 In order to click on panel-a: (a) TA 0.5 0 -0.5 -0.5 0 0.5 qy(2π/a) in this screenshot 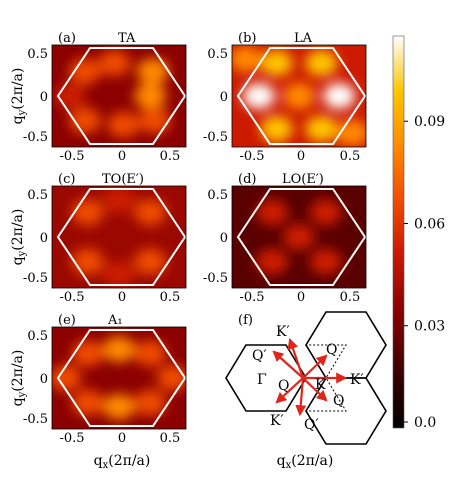, I will do `click(98, 97)`.